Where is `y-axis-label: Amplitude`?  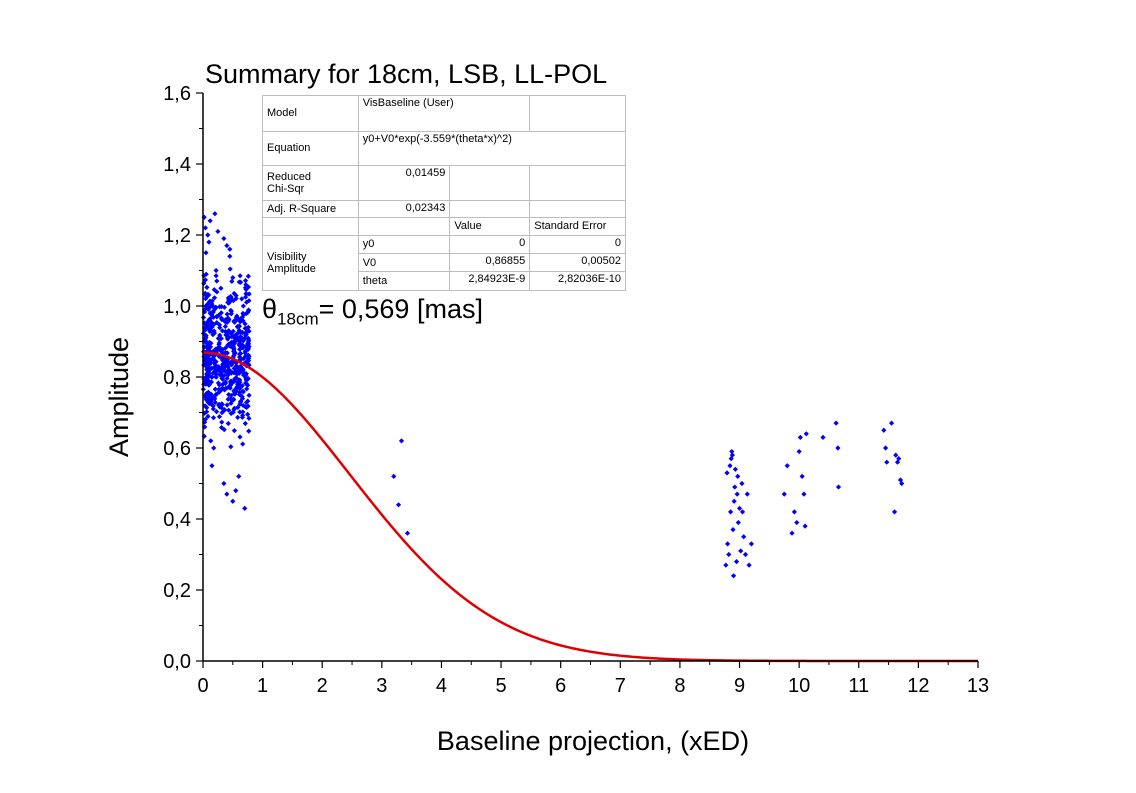
y-axis-label: Amplitude is located at coordinates (119, 397).